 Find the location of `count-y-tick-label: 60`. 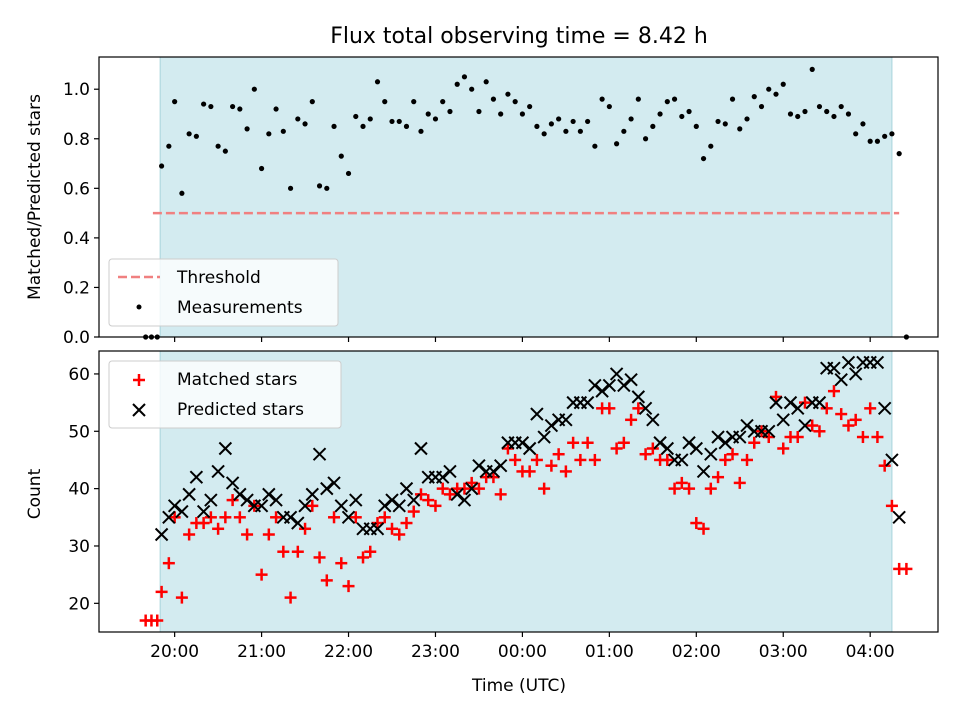

count-y-tick-label: 60 is located at coordinates (79, 375).